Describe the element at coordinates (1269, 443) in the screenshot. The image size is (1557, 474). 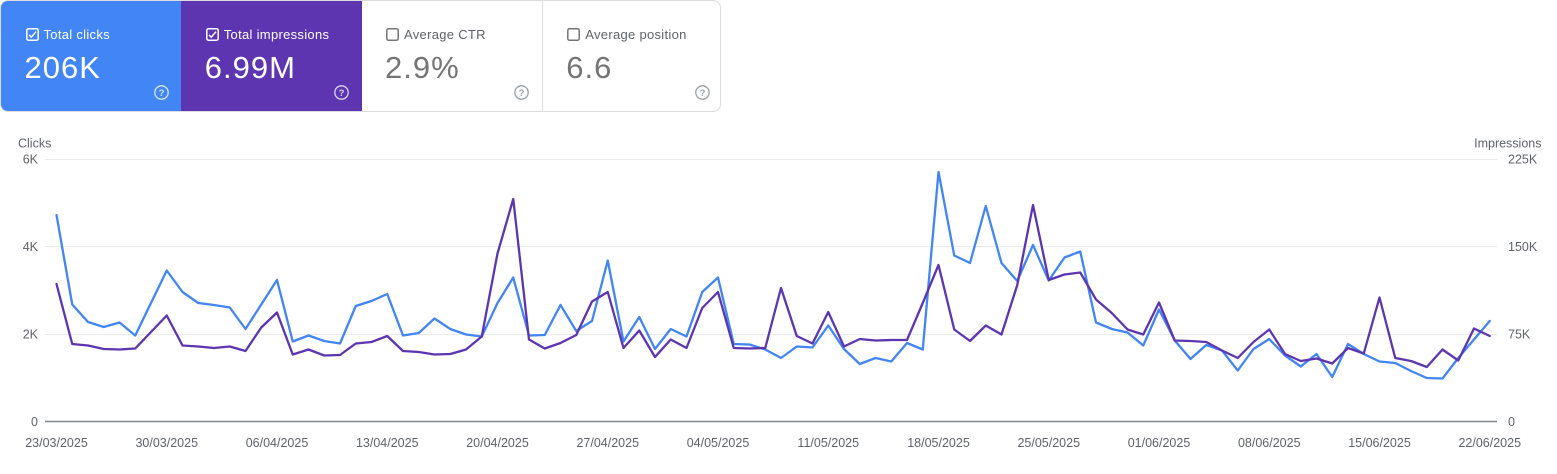
I see `svg-text: 08/06/2025` at that location.